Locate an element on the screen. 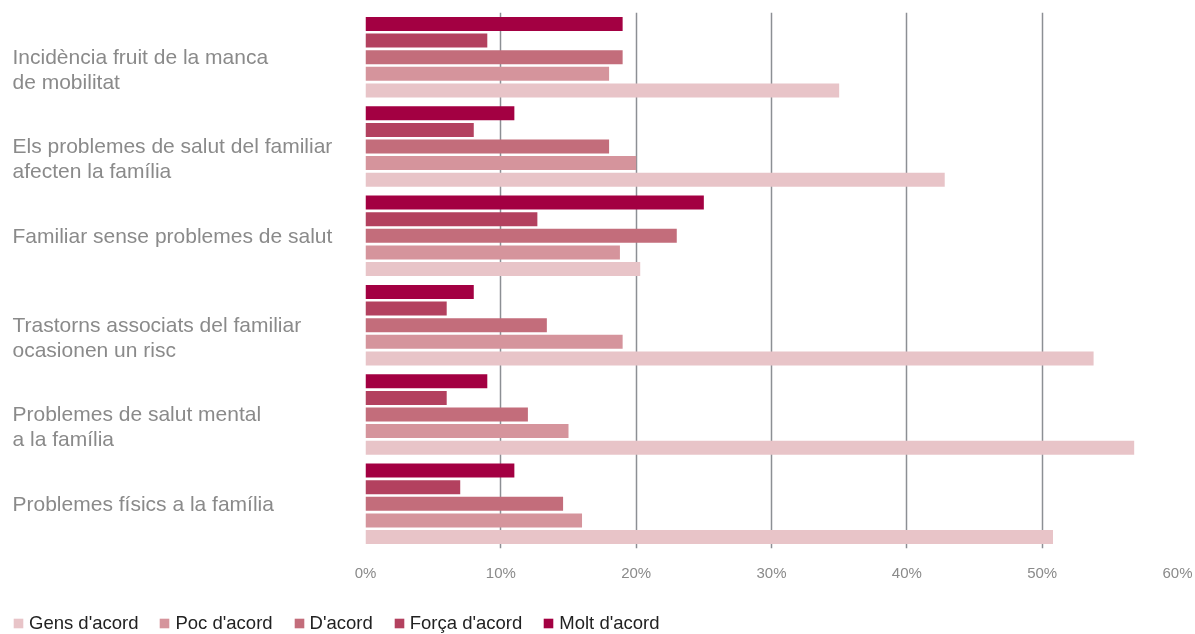  y-tick-label: Incidència fruit de la manca de mobilitat is located at coordinates (140, 68).